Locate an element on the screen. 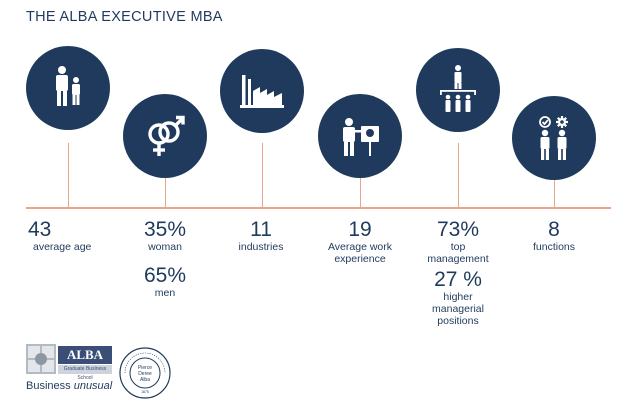 Image resolution: width=619 pixels, height=409 pixels. presenter-circle is located at coordinates (360, 136).